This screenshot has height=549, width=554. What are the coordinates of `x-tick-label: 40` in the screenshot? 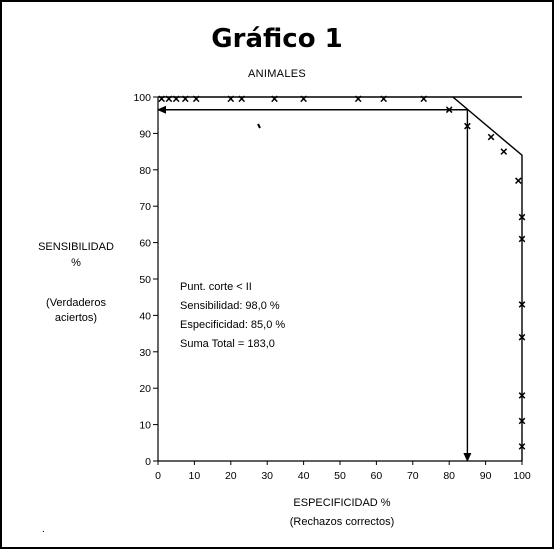 It's located at (304, 476).